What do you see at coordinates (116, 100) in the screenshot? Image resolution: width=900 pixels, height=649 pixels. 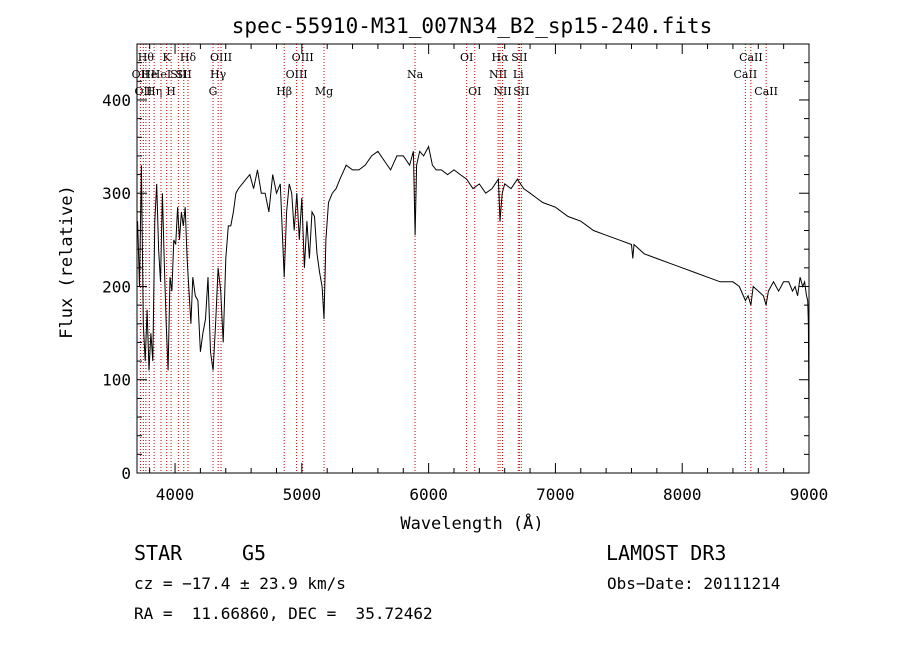 I see `y-tick-label: 400` at bounding box center [116, 100].